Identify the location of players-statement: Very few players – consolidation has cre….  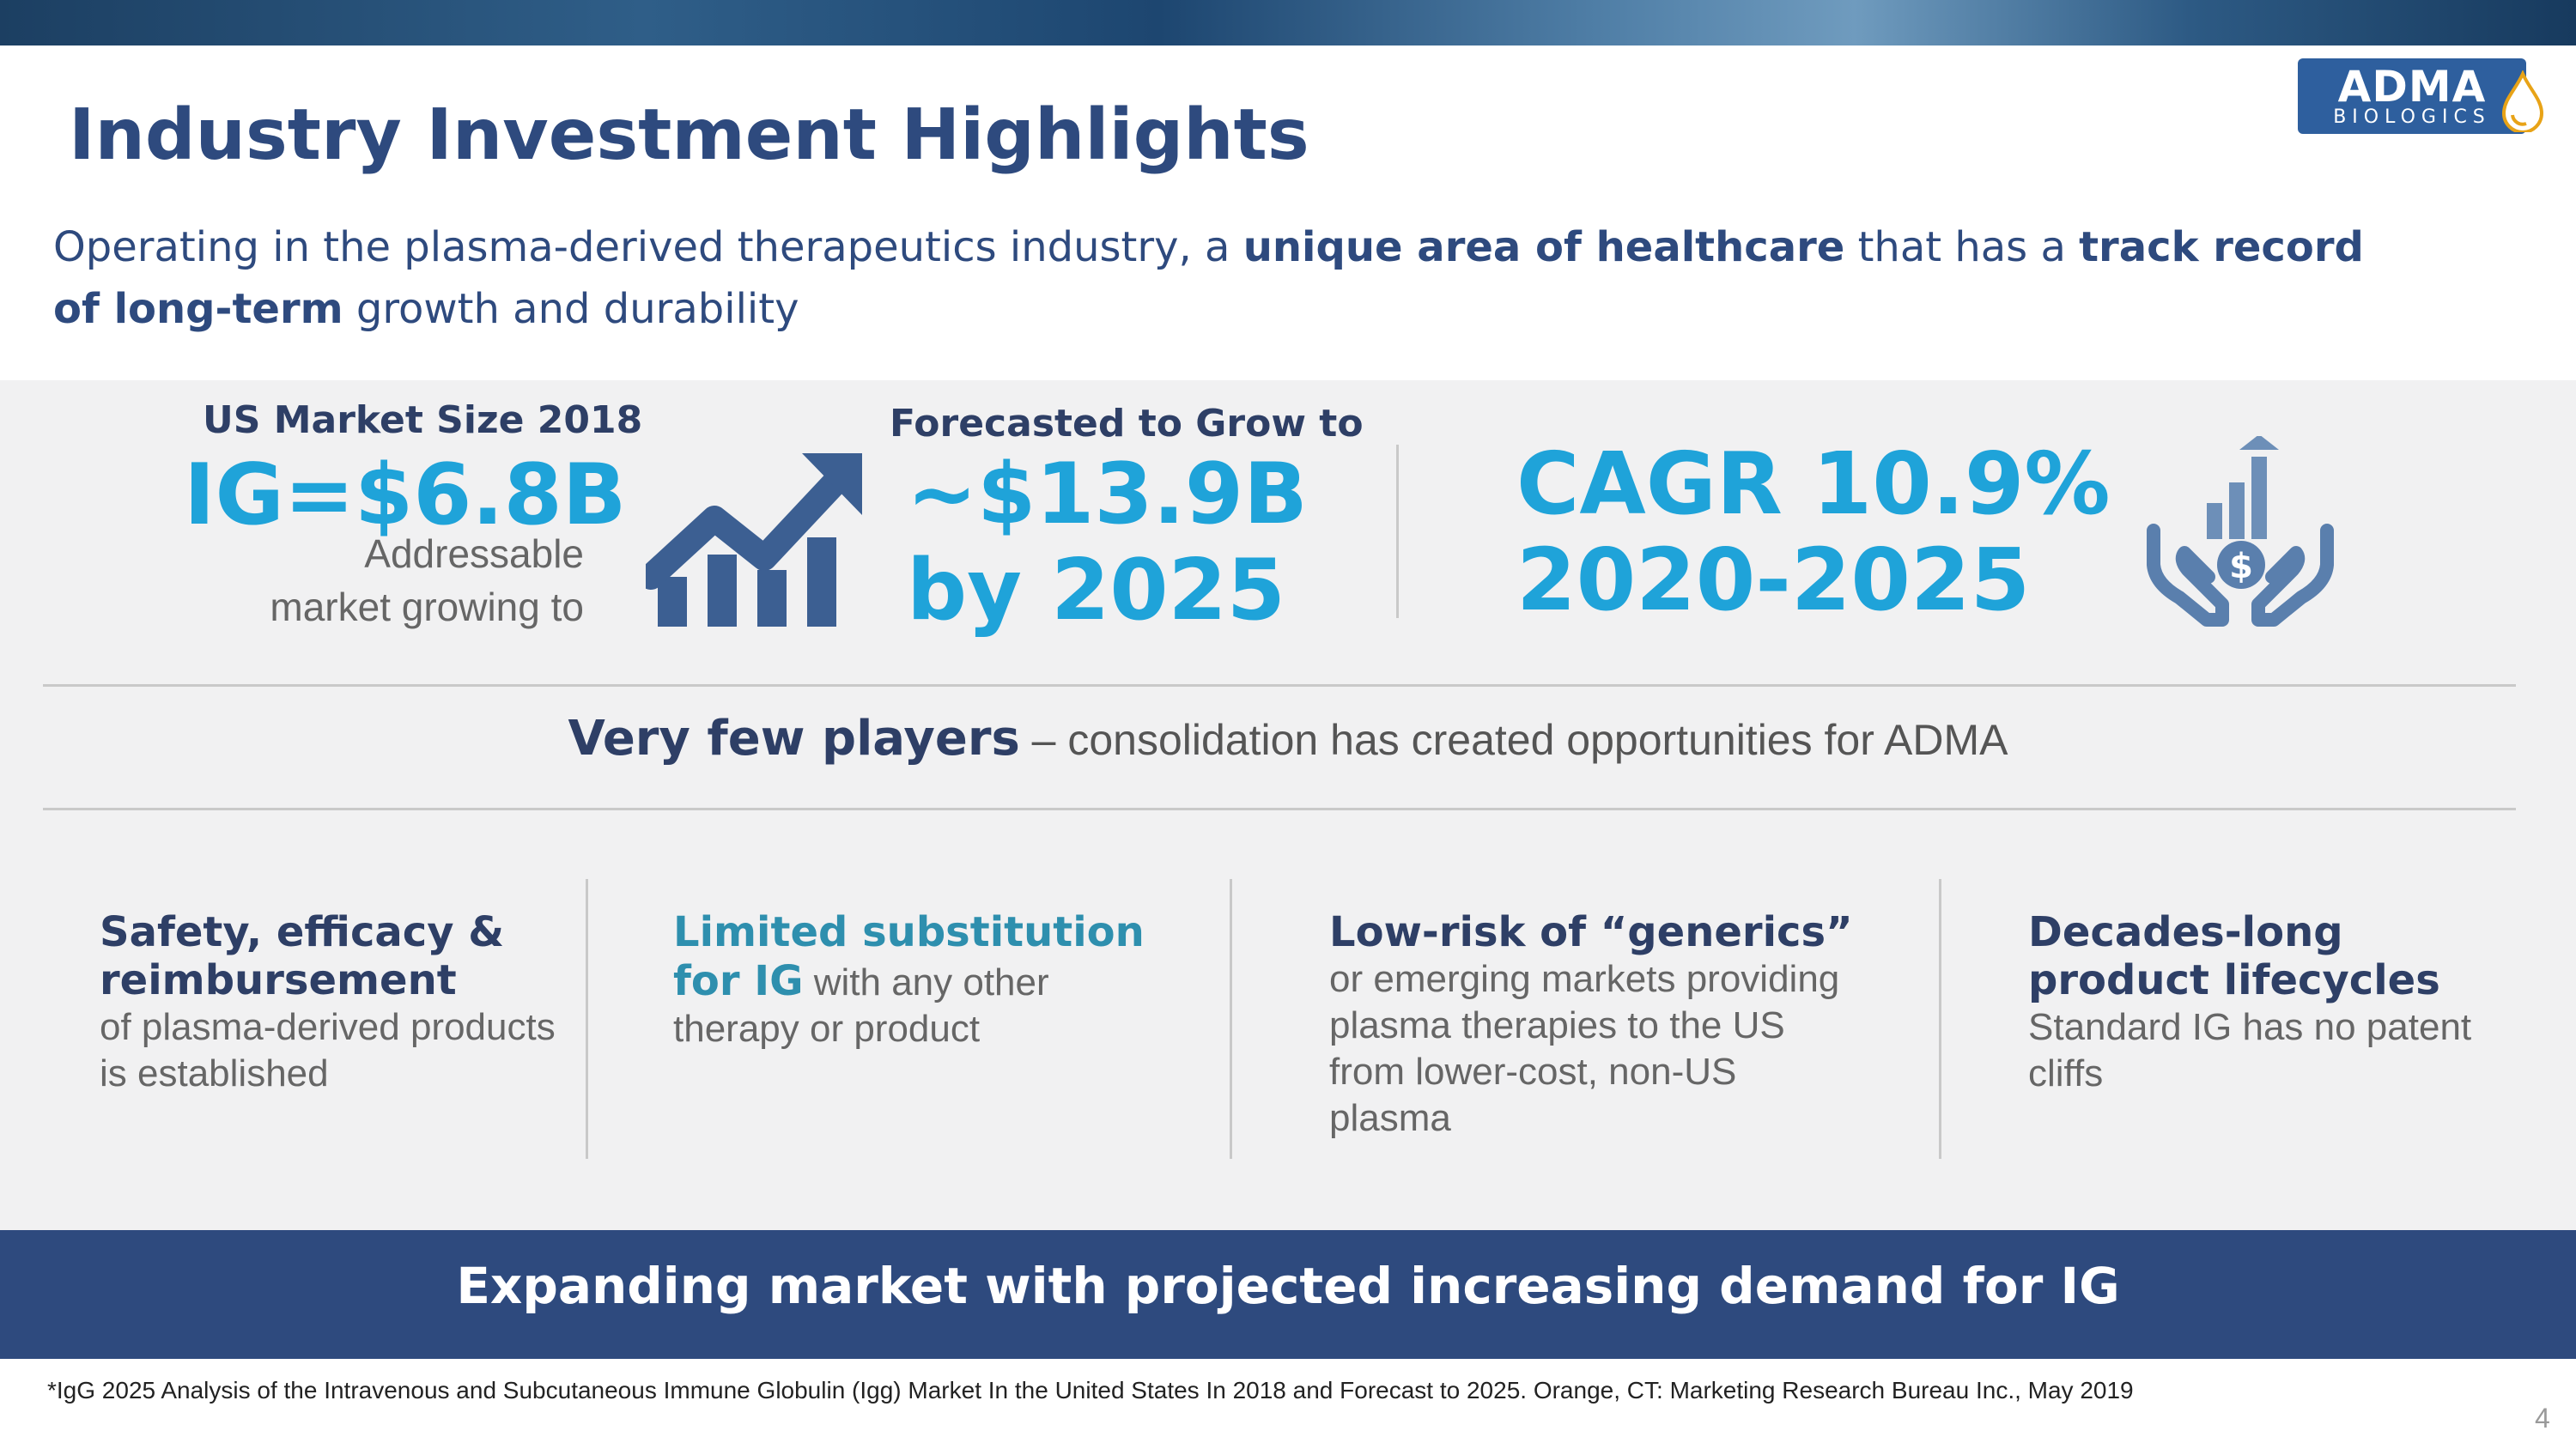
(1288, 739).